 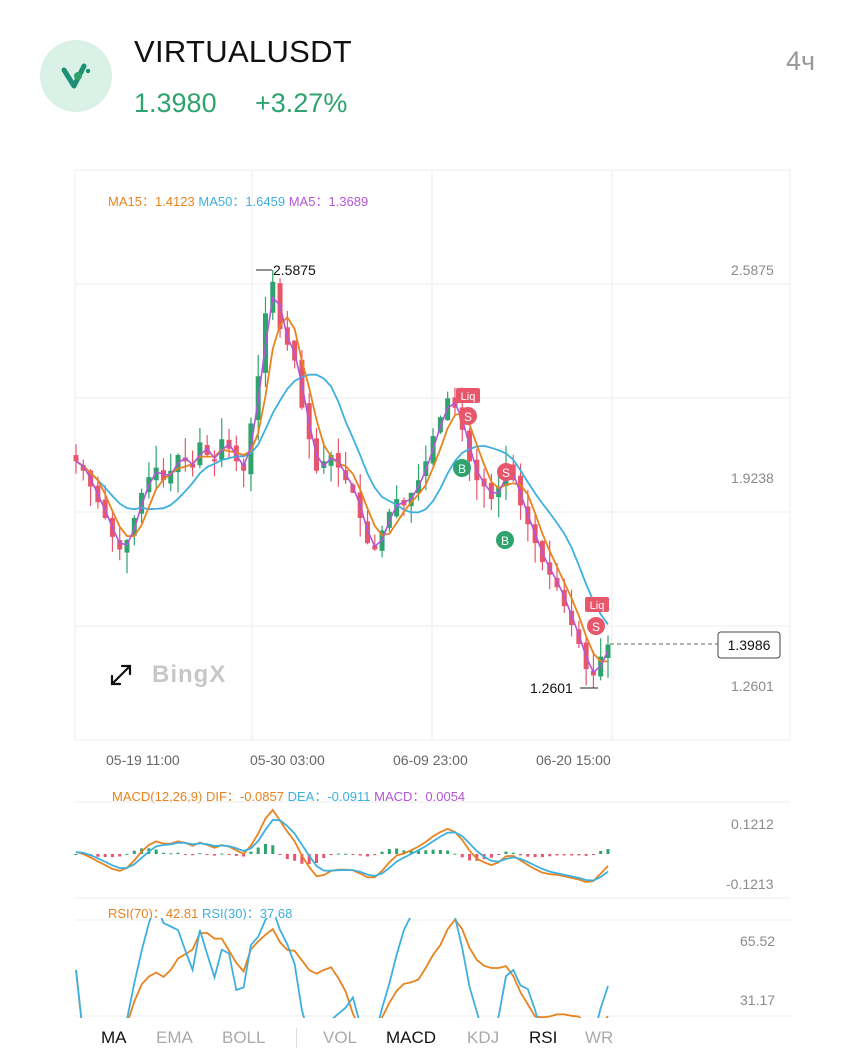 I want to click on rsi-axis-bottom: 31.17, so click(x=758, y=1000).